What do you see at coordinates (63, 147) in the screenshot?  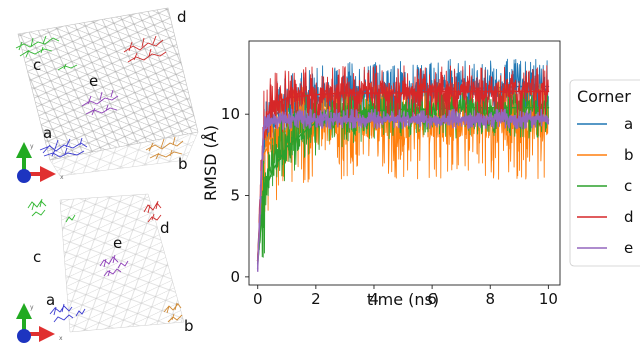 I see `molecule-a-top` at bounding box center [63, 147].